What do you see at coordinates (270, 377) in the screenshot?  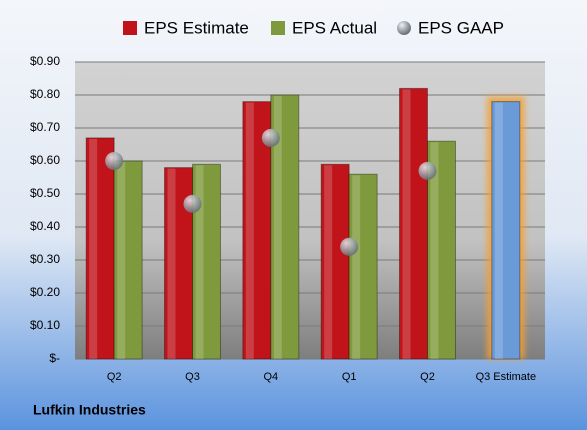 I see `x-tick-label: Q4` at bounding box center [270, 377].